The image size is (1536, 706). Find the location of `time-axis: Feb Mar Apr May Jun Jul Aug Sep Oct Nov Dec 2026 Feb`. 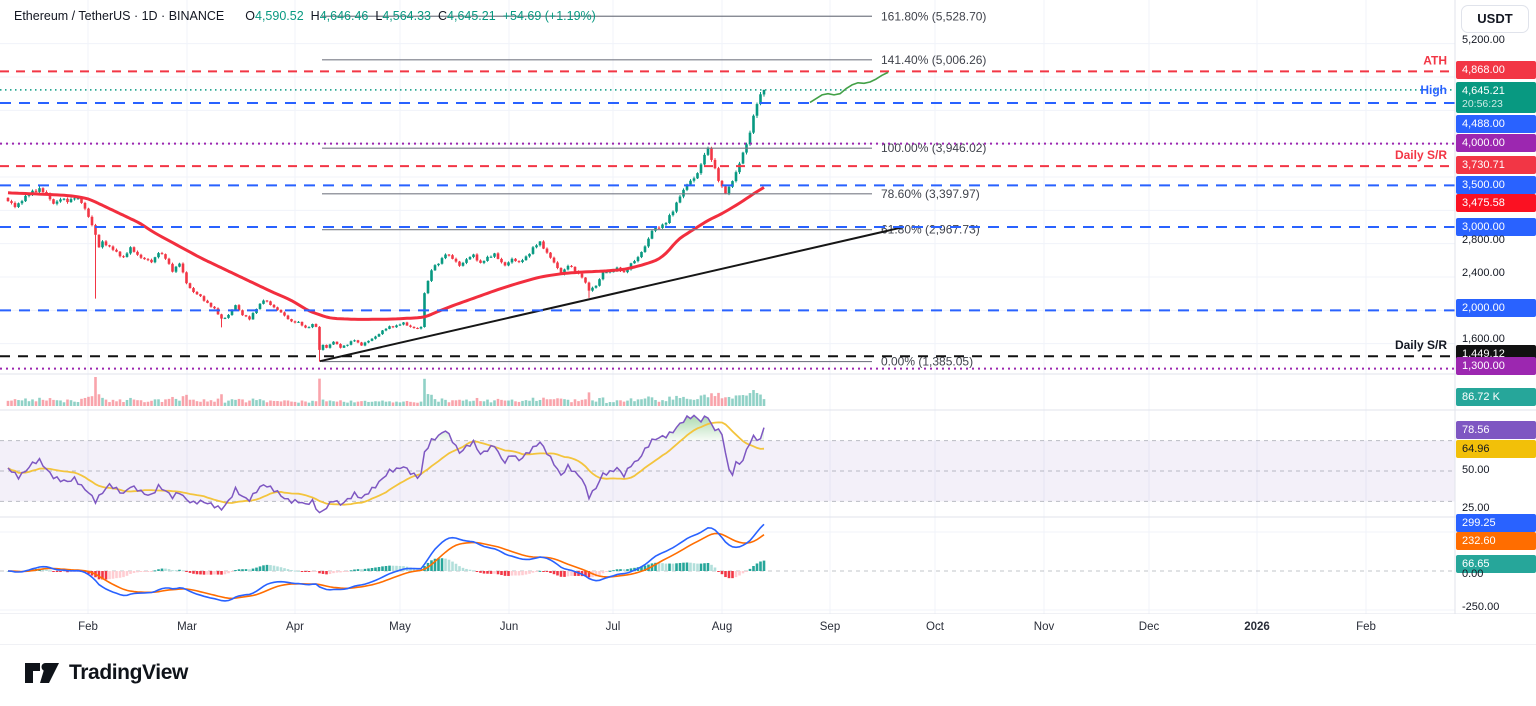

time-axis: Feb Mar Apr May Jun Jul Aug Sep Oct Nov Dec 2026 Feb is located at coordinates (768, 629).